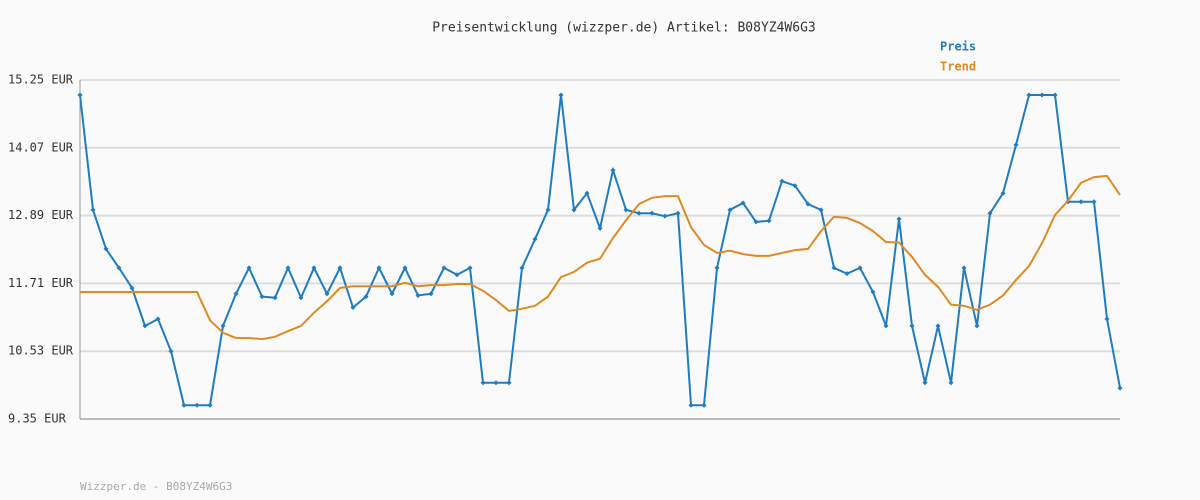 Image resolution: width=1200 pixels, height=500 pixels. Describe the element at coordinates (37, 419) in the screenshot. I see `y-tick-label: 9.35 EUR` at that location.